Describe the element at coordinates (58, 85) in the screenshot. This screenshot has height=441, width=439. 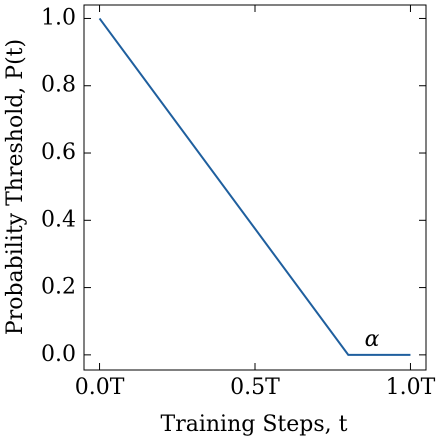
I see `y-tick-label: 0.8` at that location.